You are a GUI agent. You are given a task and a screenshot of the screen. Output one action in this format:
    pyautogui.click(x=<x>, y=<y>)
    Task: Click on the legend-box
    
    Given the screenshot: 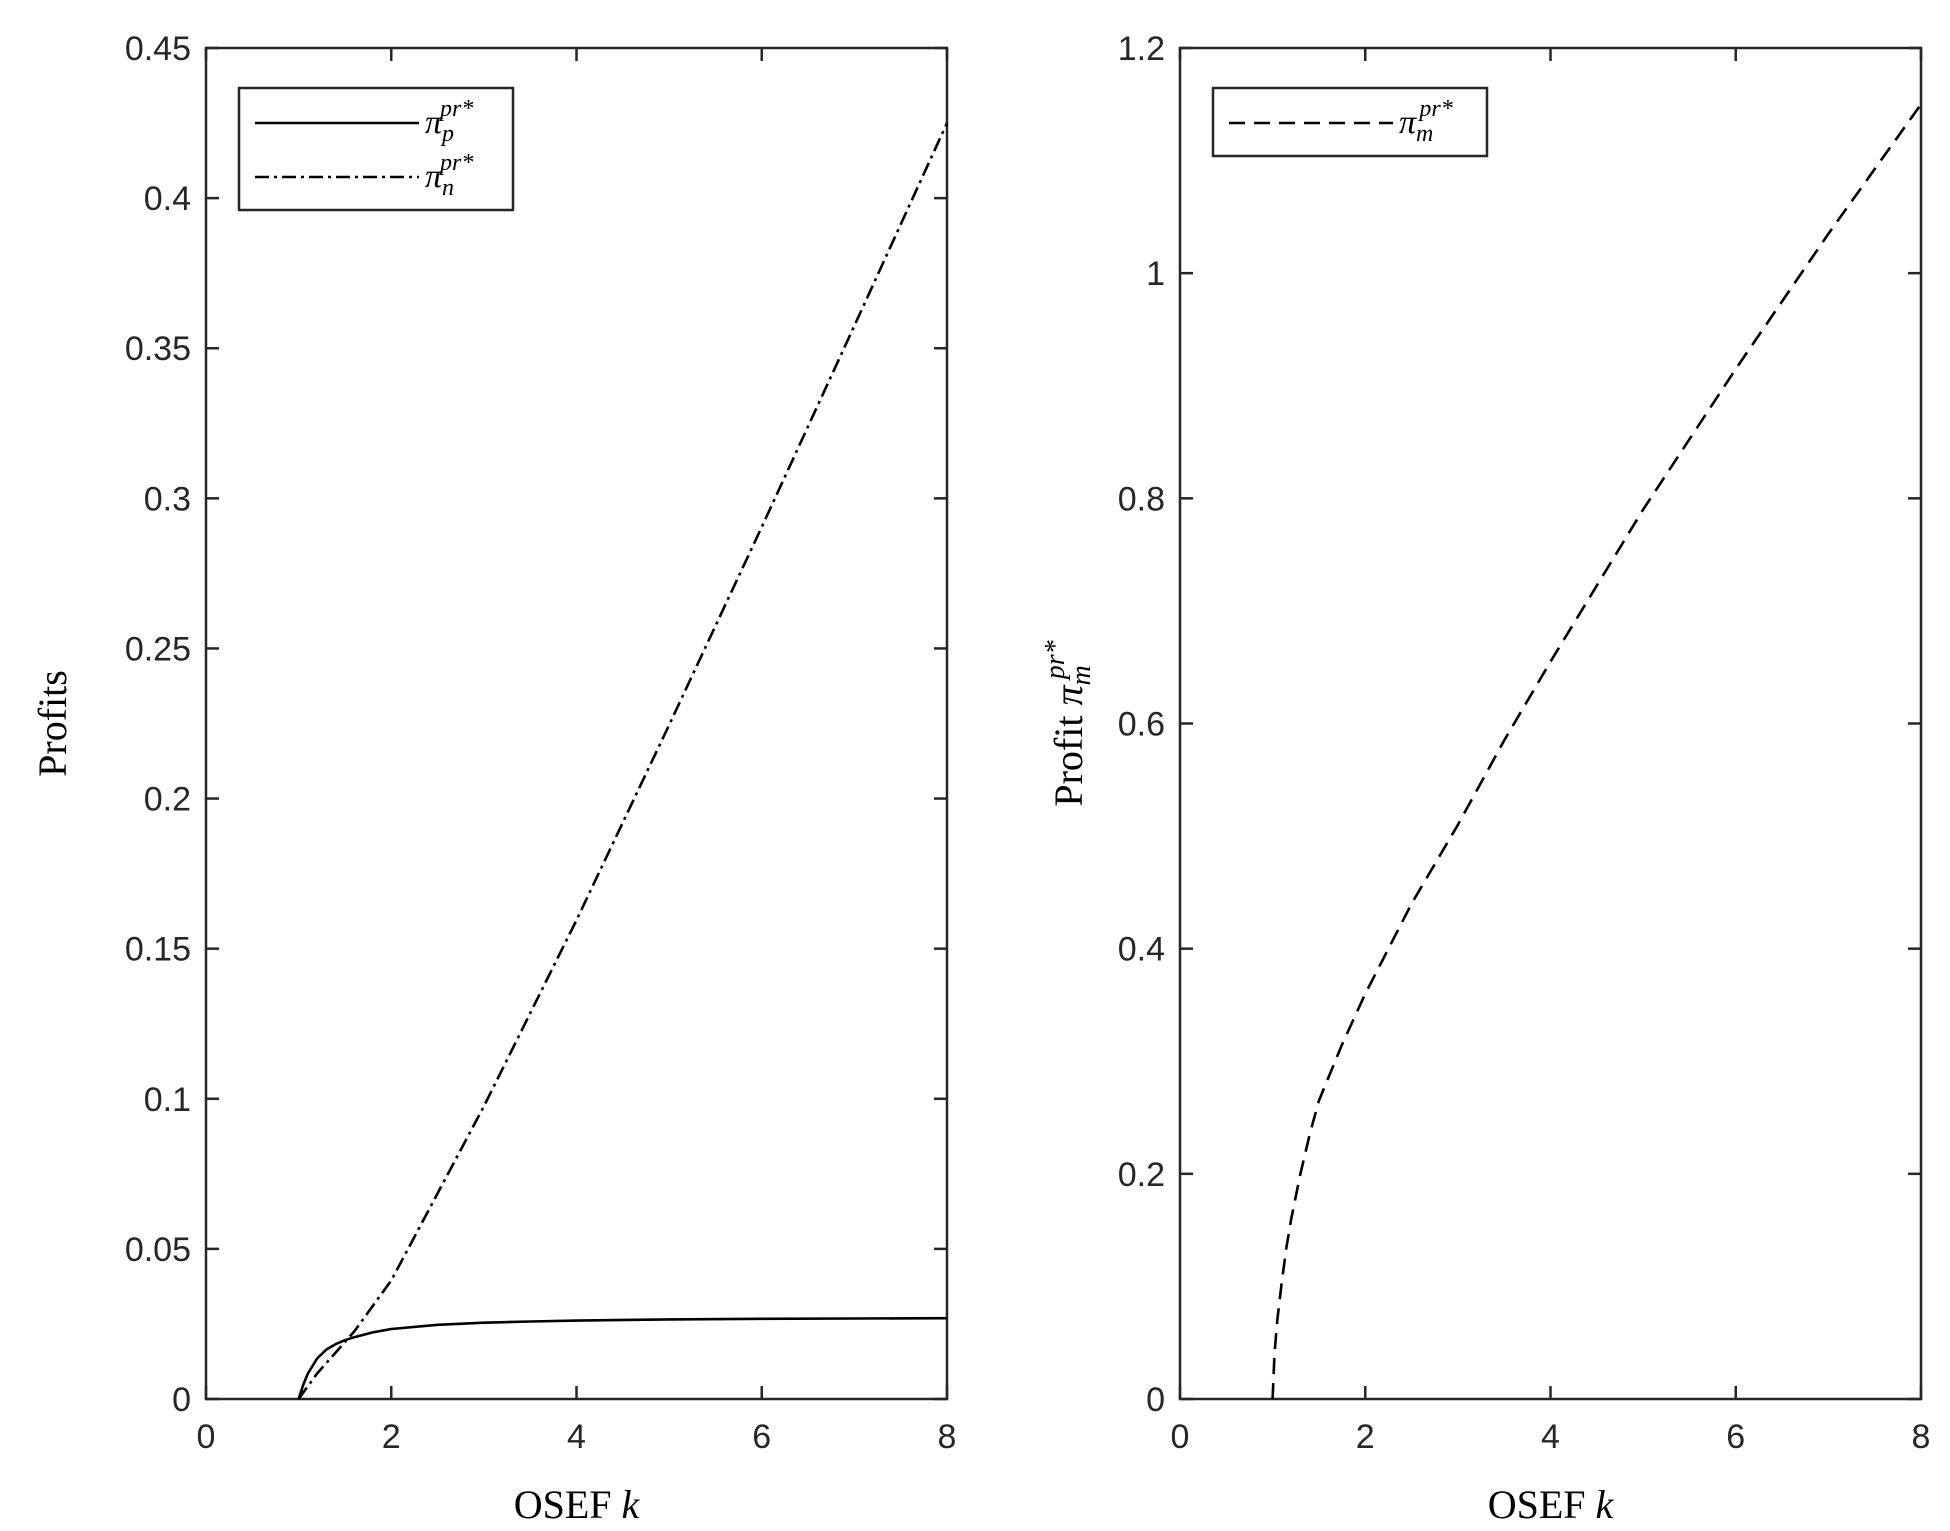 What is the action you would take?
    pyautogui.click(x=376, y=149)
    